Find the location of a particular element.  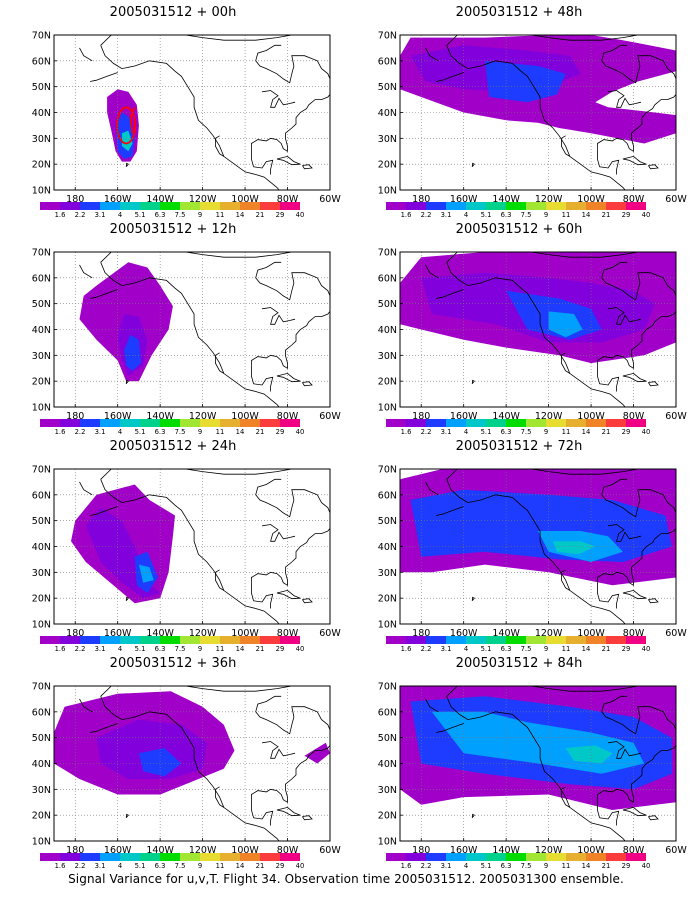

lat-tick-label: 40N is located at coordinates (41, 113).